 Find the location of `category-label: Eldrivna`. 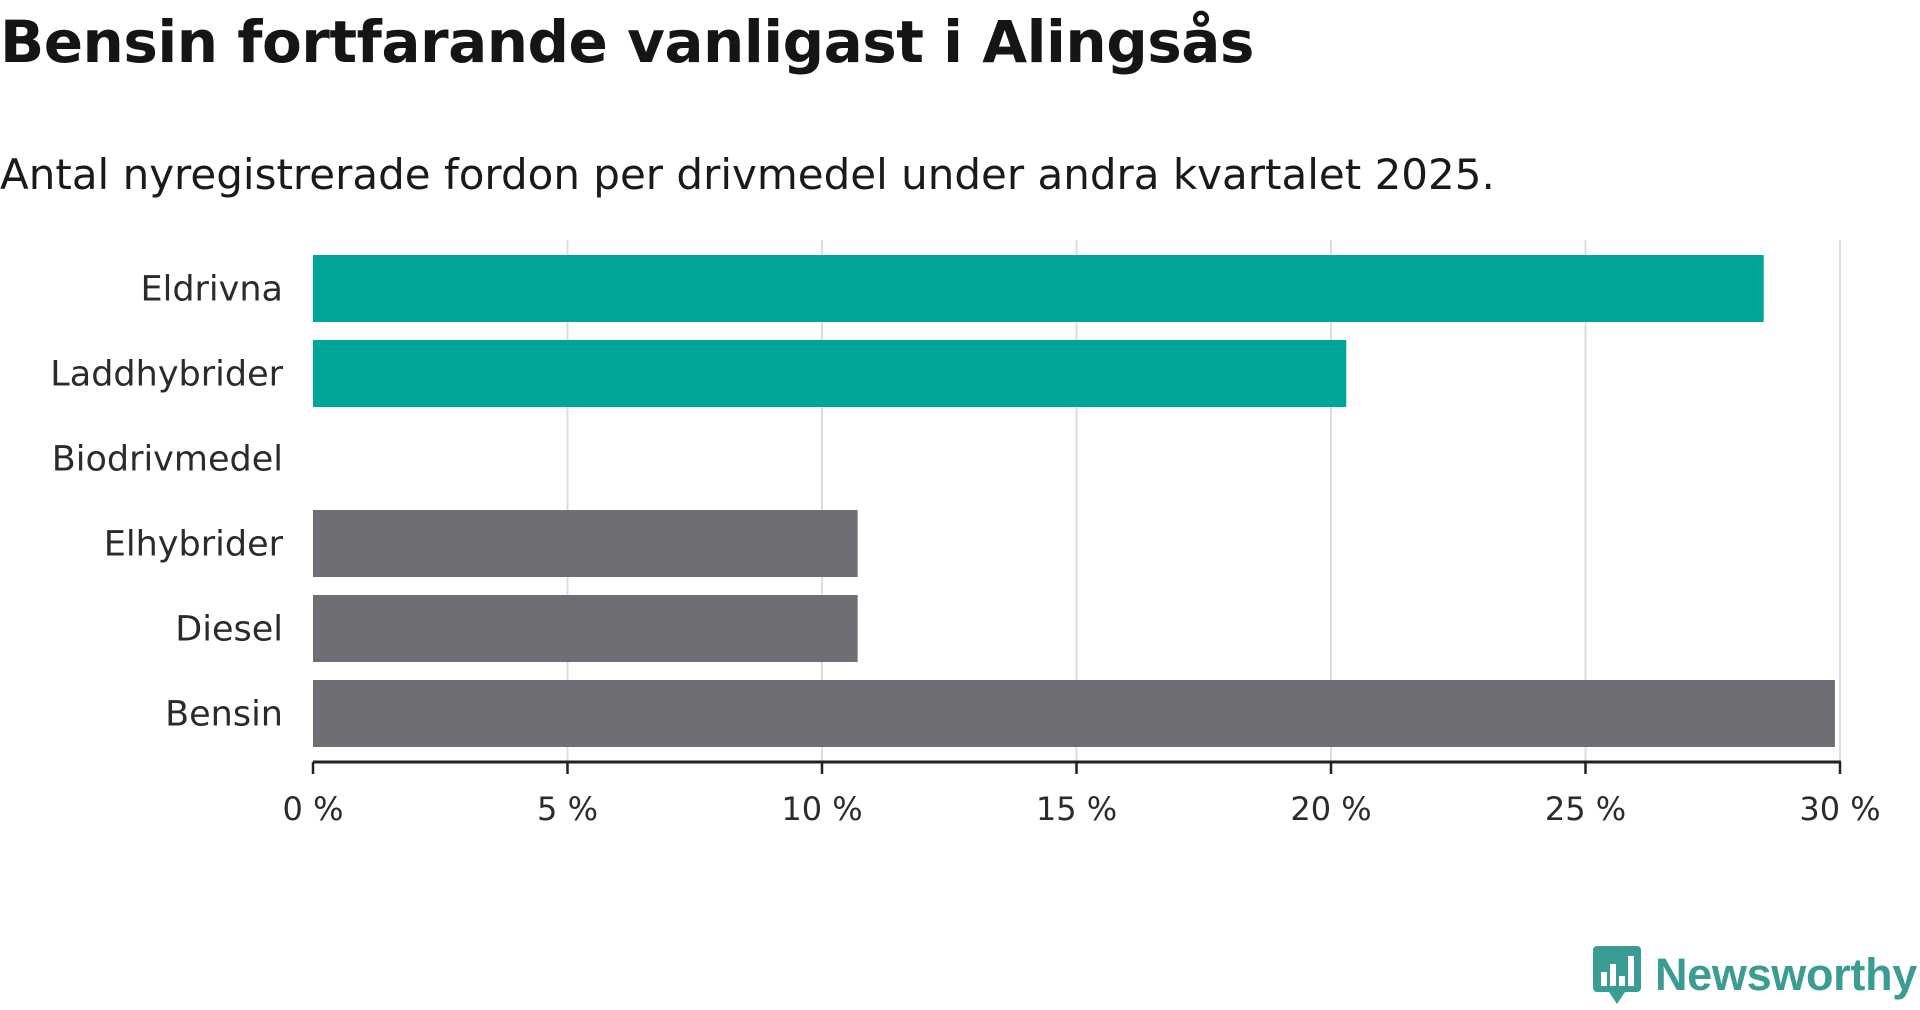

category-label: Eldrivna is located at coordinates (211, 290).